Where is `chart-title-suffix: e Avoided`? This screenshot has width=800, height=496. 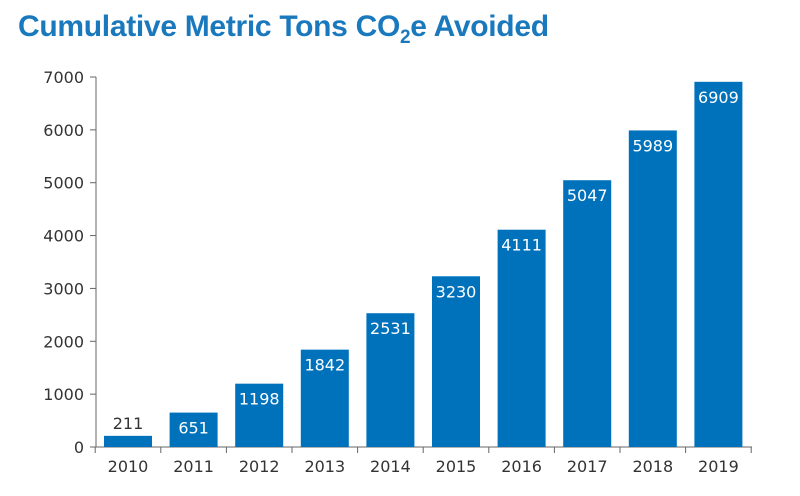
chart-title-suffix: e Avoided is located at coordinates (479, 26).